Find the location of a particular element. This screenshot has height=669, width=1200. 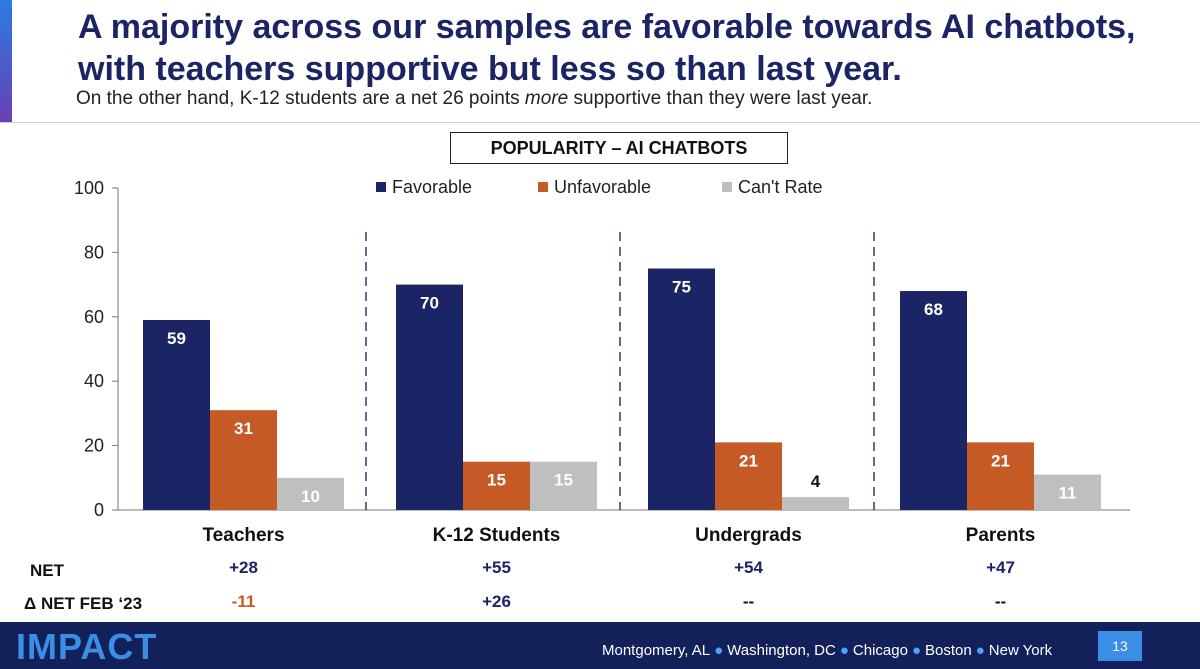

category-label: Parents is located at coordinates (1001, 535).